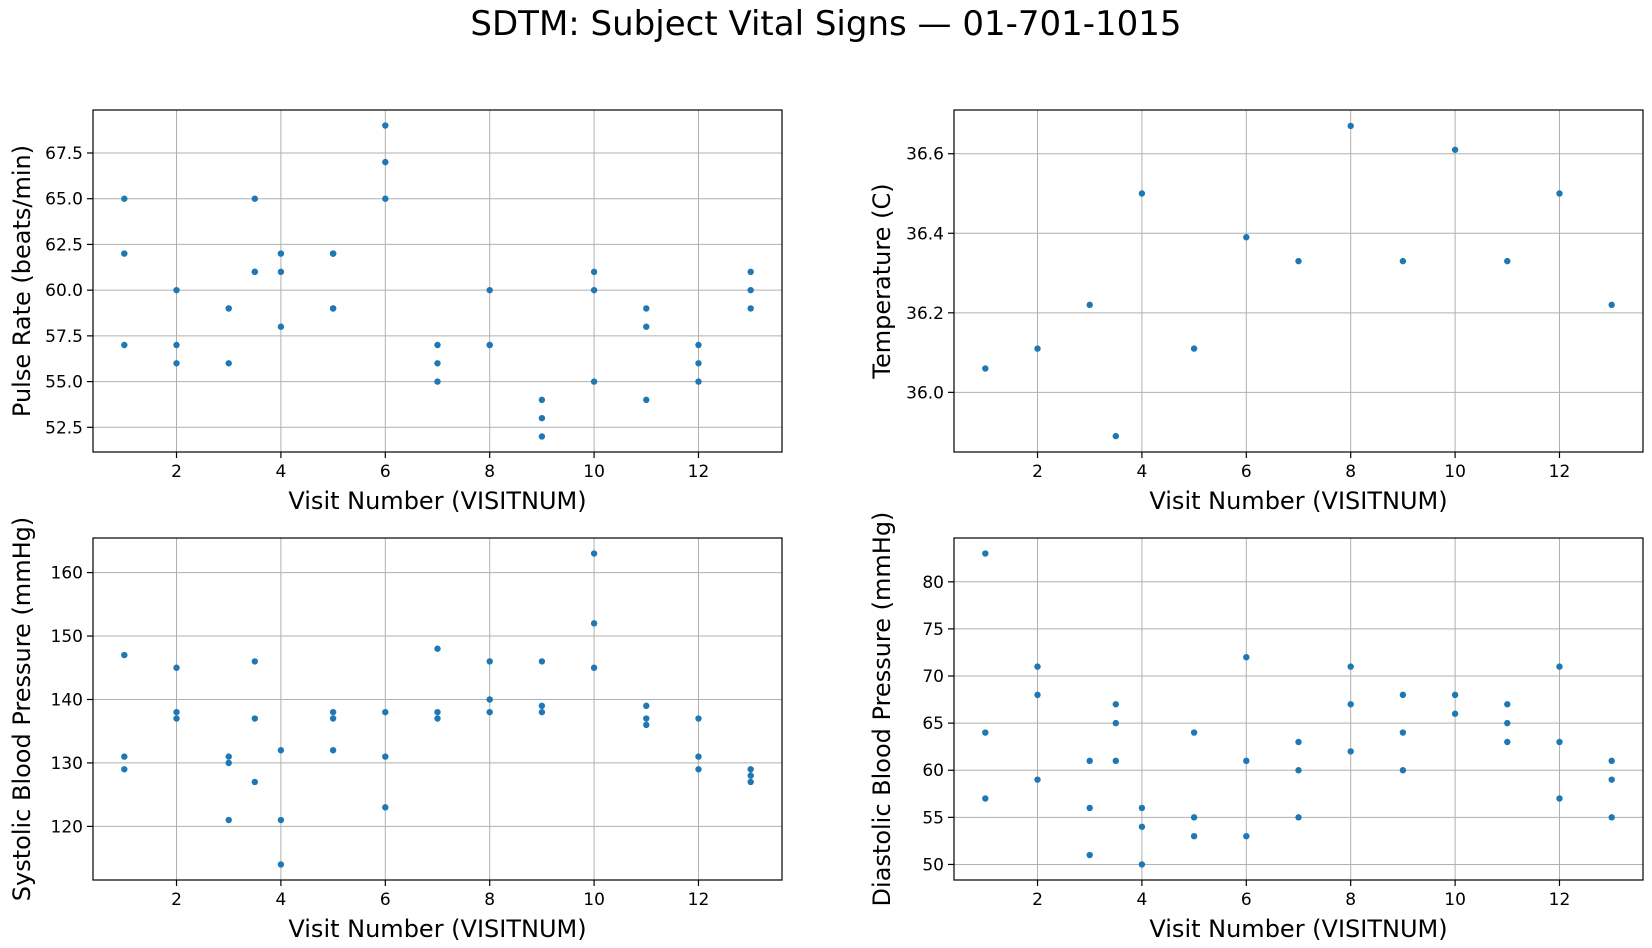 Image resolution: width=1652 pixels, height=948 pixels. What do you see at coordinates (933, 630) in the screenshot?
I see `diastolic-y-tick-label: 75` at bounding box center [933, 630].